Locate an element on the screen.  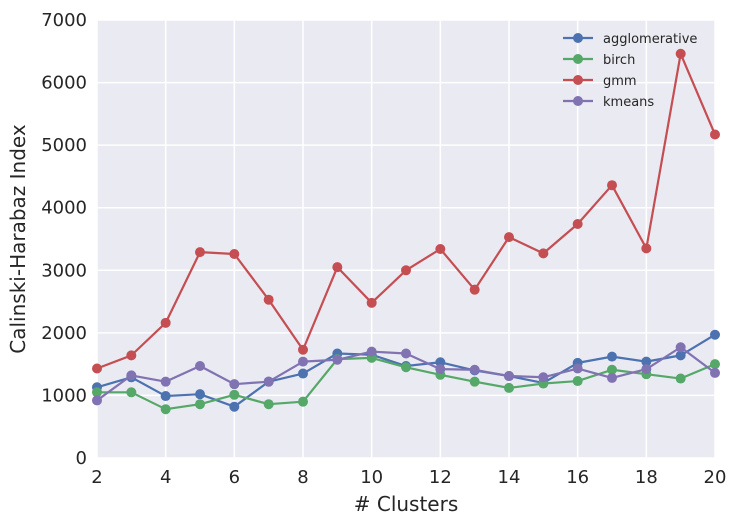
legend: agglomerative birch gmm kmeans is located at coordinates (630, 71).